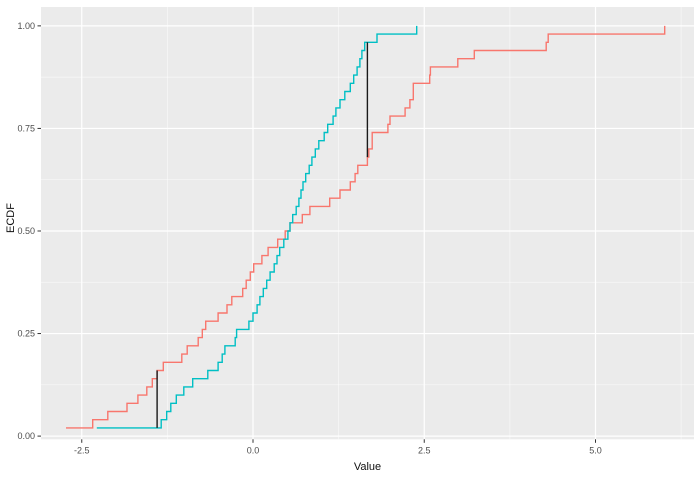 This screenshot has width=700, height=480. Describe the element at coordinates (253, 450) in the screenshot. I see `x-tick-label: 0.0` at that location.